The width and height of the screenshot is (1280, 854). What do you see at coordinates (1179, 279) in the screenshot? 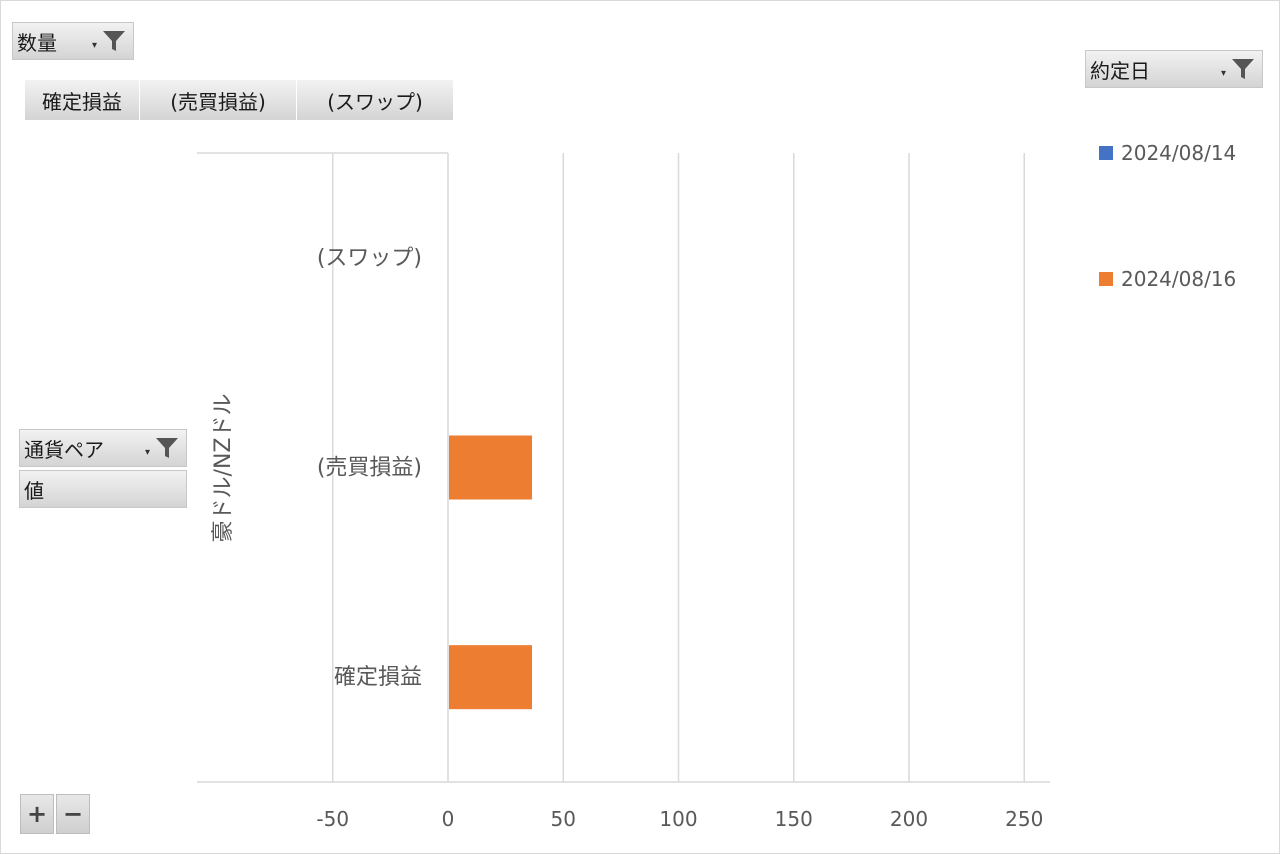
I see `legend-label-2: 2024/08/16` at bounding box center [1179, 279].